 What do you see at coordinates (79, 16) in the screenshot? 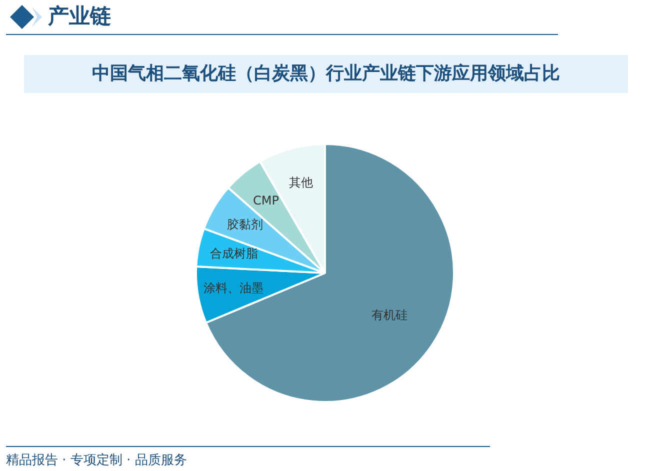
I see `chart-subtitle: 产业链` at bounding box center [79, 16].